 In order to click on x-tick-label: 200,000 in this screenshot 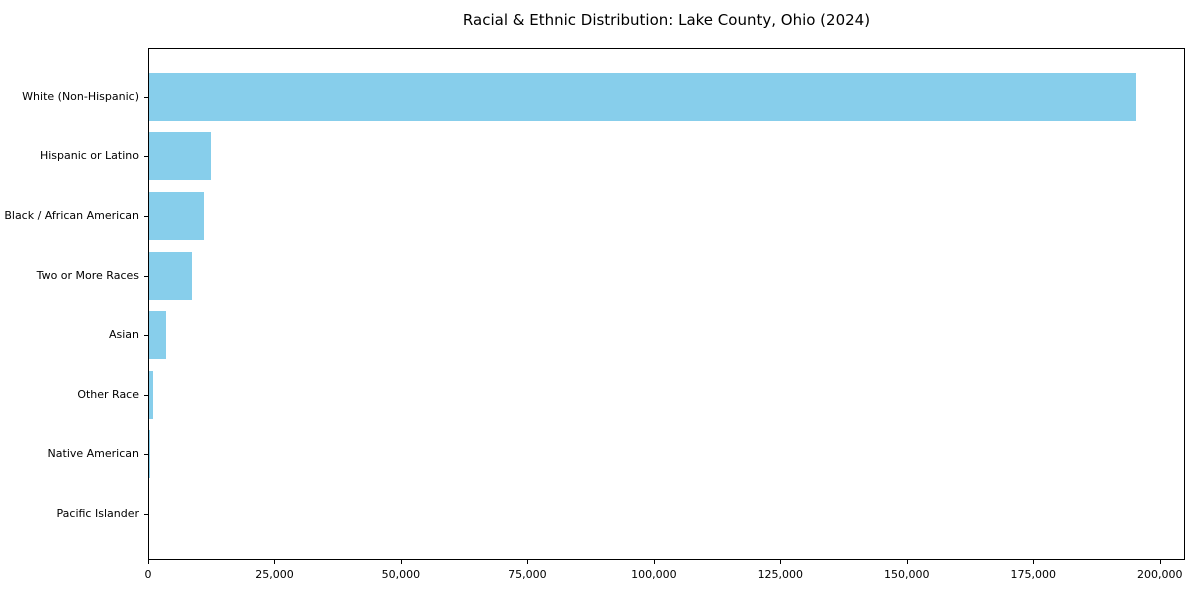, I will do `click(1159, 574)`.